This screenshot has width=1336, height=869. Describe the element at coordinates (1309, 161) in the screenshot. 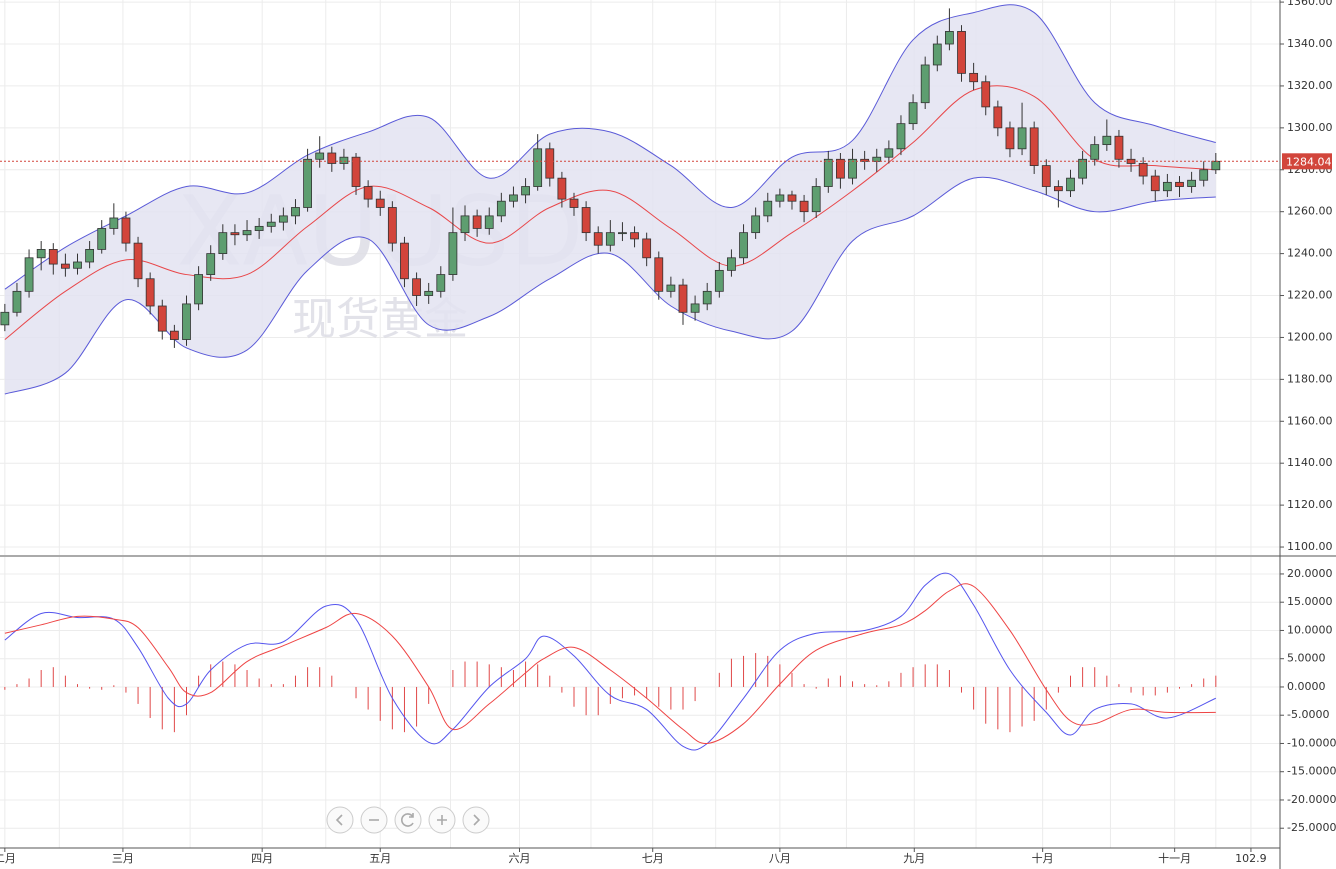

I see `last-price-label: 1284.04` at that location.